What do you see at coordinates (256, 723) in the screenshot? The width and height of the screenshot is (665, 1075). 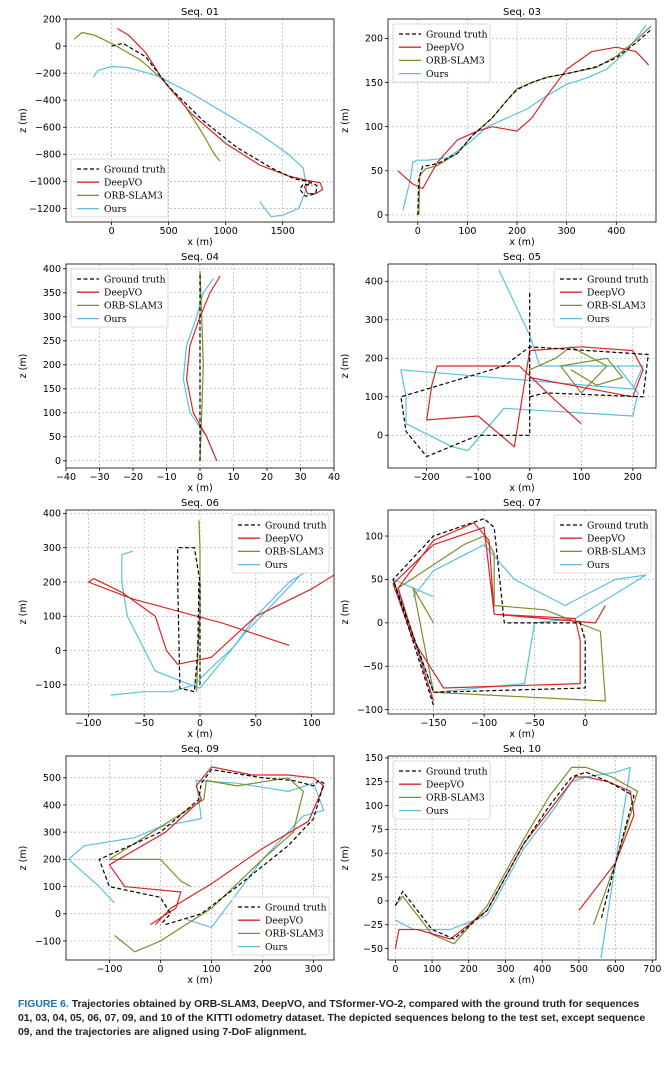 I see `x-tick-label: 50` at bounding box center [256, 723].